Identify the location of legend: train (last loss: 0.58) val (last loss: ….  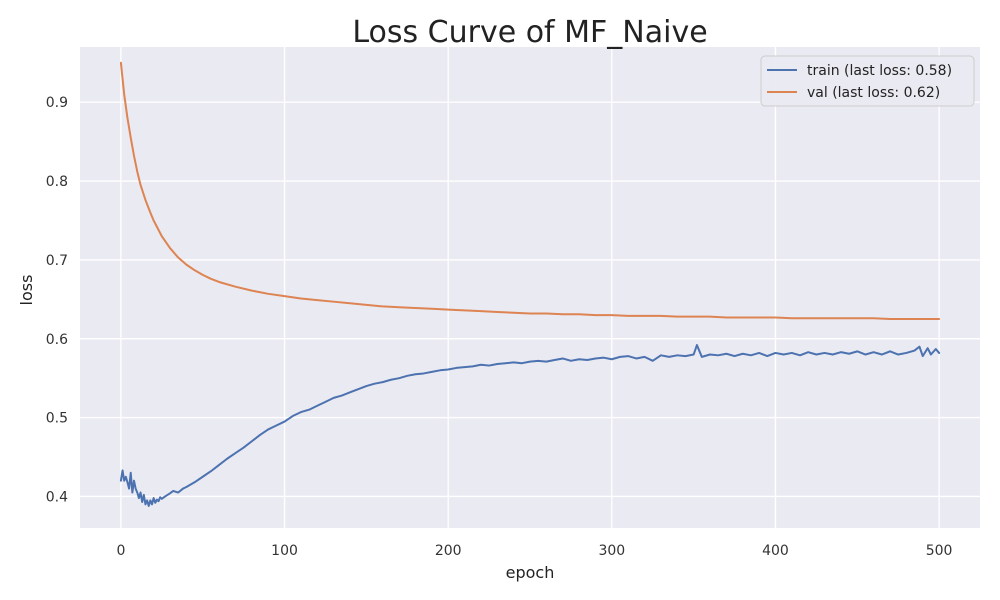
(867, 81).